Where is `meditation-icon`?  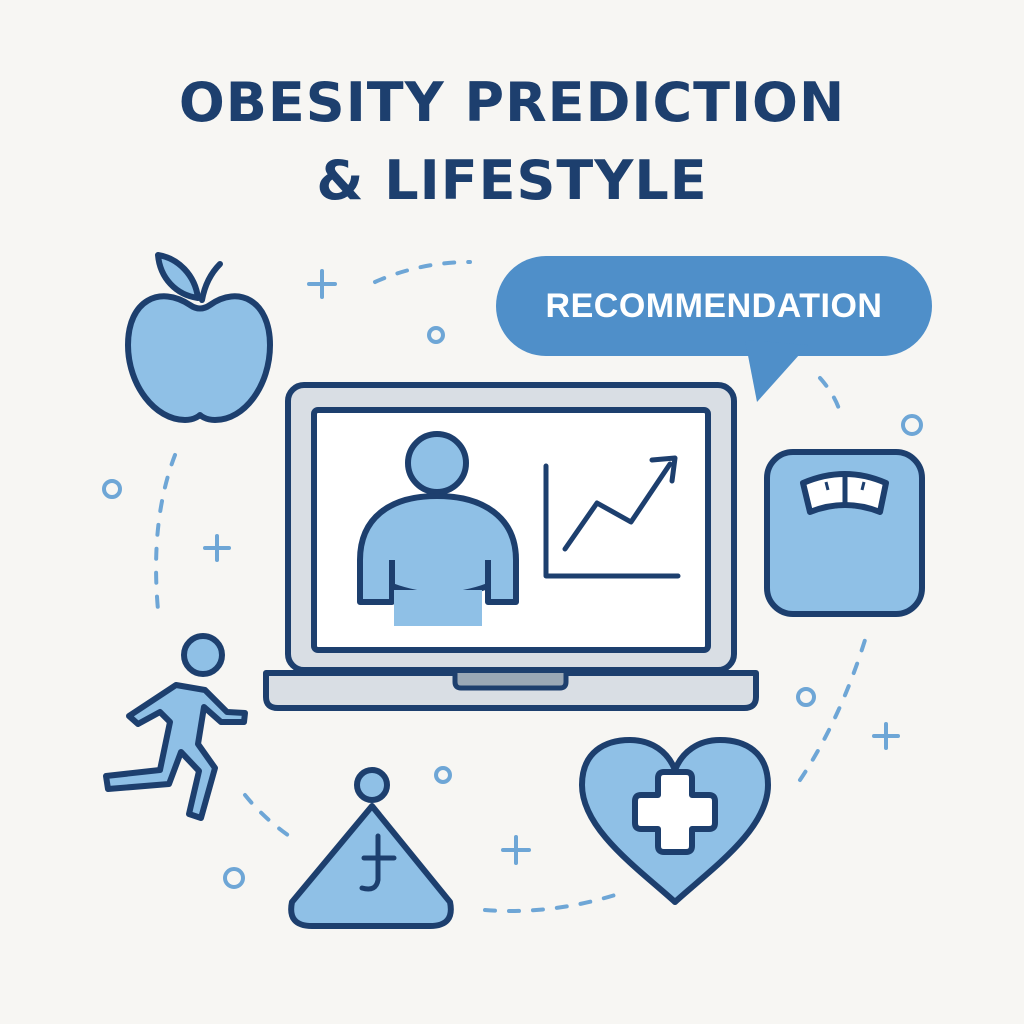
meditation-icon is located at coordinates (371, 848).